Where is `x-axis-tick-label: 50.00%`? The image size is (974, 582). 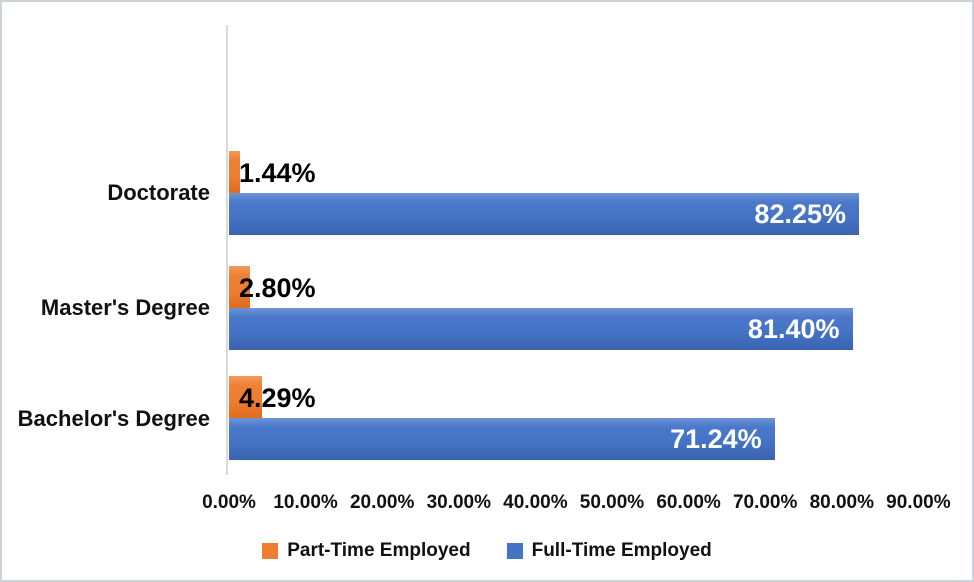
x-axis-tick-label: 50.00% is located at coordinates (612, 502).